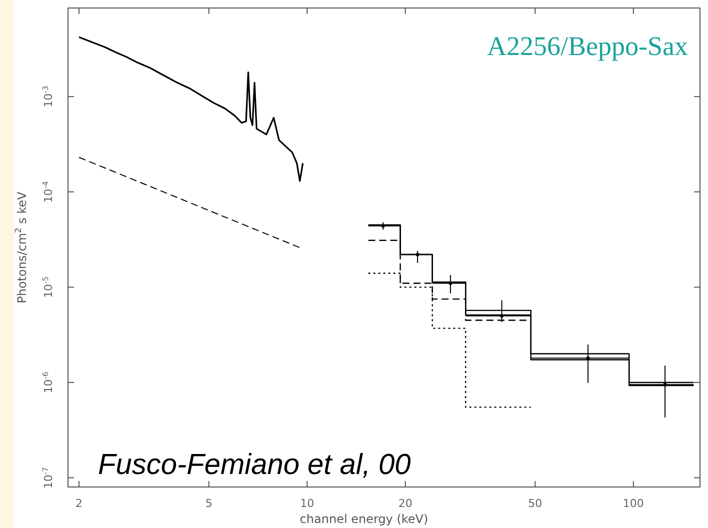 This screenshot has width=708, height=528. I want to click on annotation: Fusco-Femiano et al, 00, so click(254, 465).